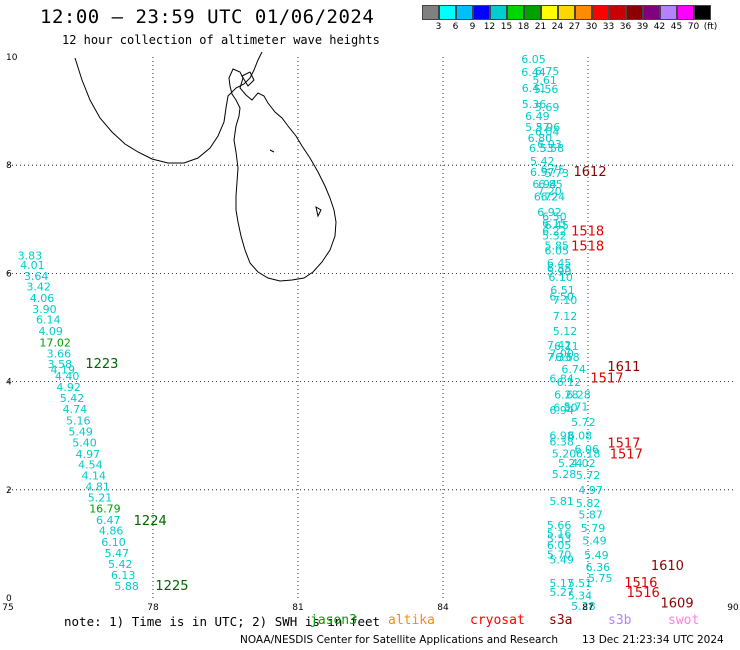 This screenshot has width=740, height=650. What do you see at coordinates (30, 255) in the screenshot?
I see `wave-height-value: 3.83` at bounding box center [30, 255].